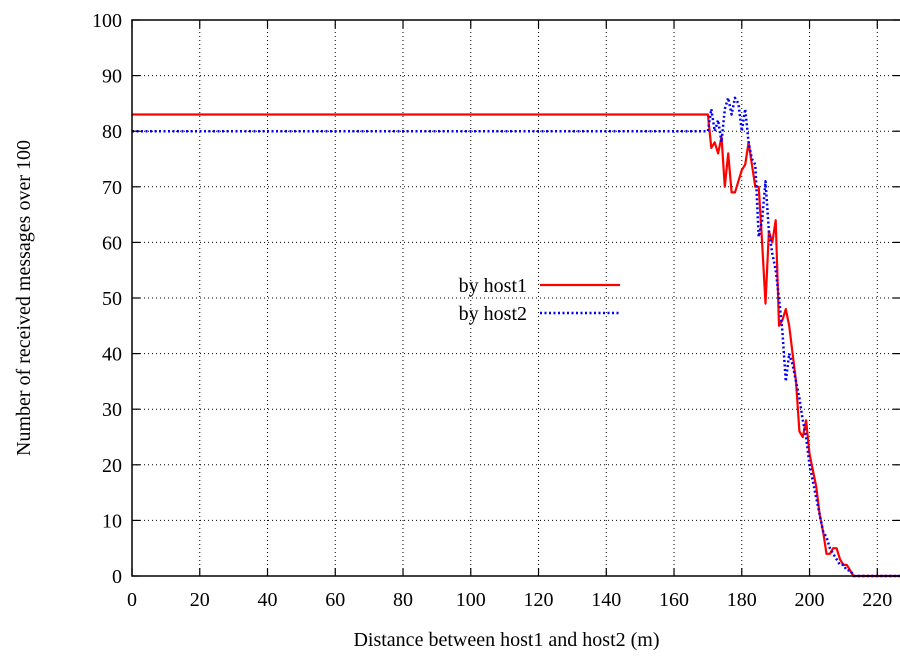  Describe the element at coordinates (112, 243) in the screenshot. I see `y-tick-label: 60` at that location.